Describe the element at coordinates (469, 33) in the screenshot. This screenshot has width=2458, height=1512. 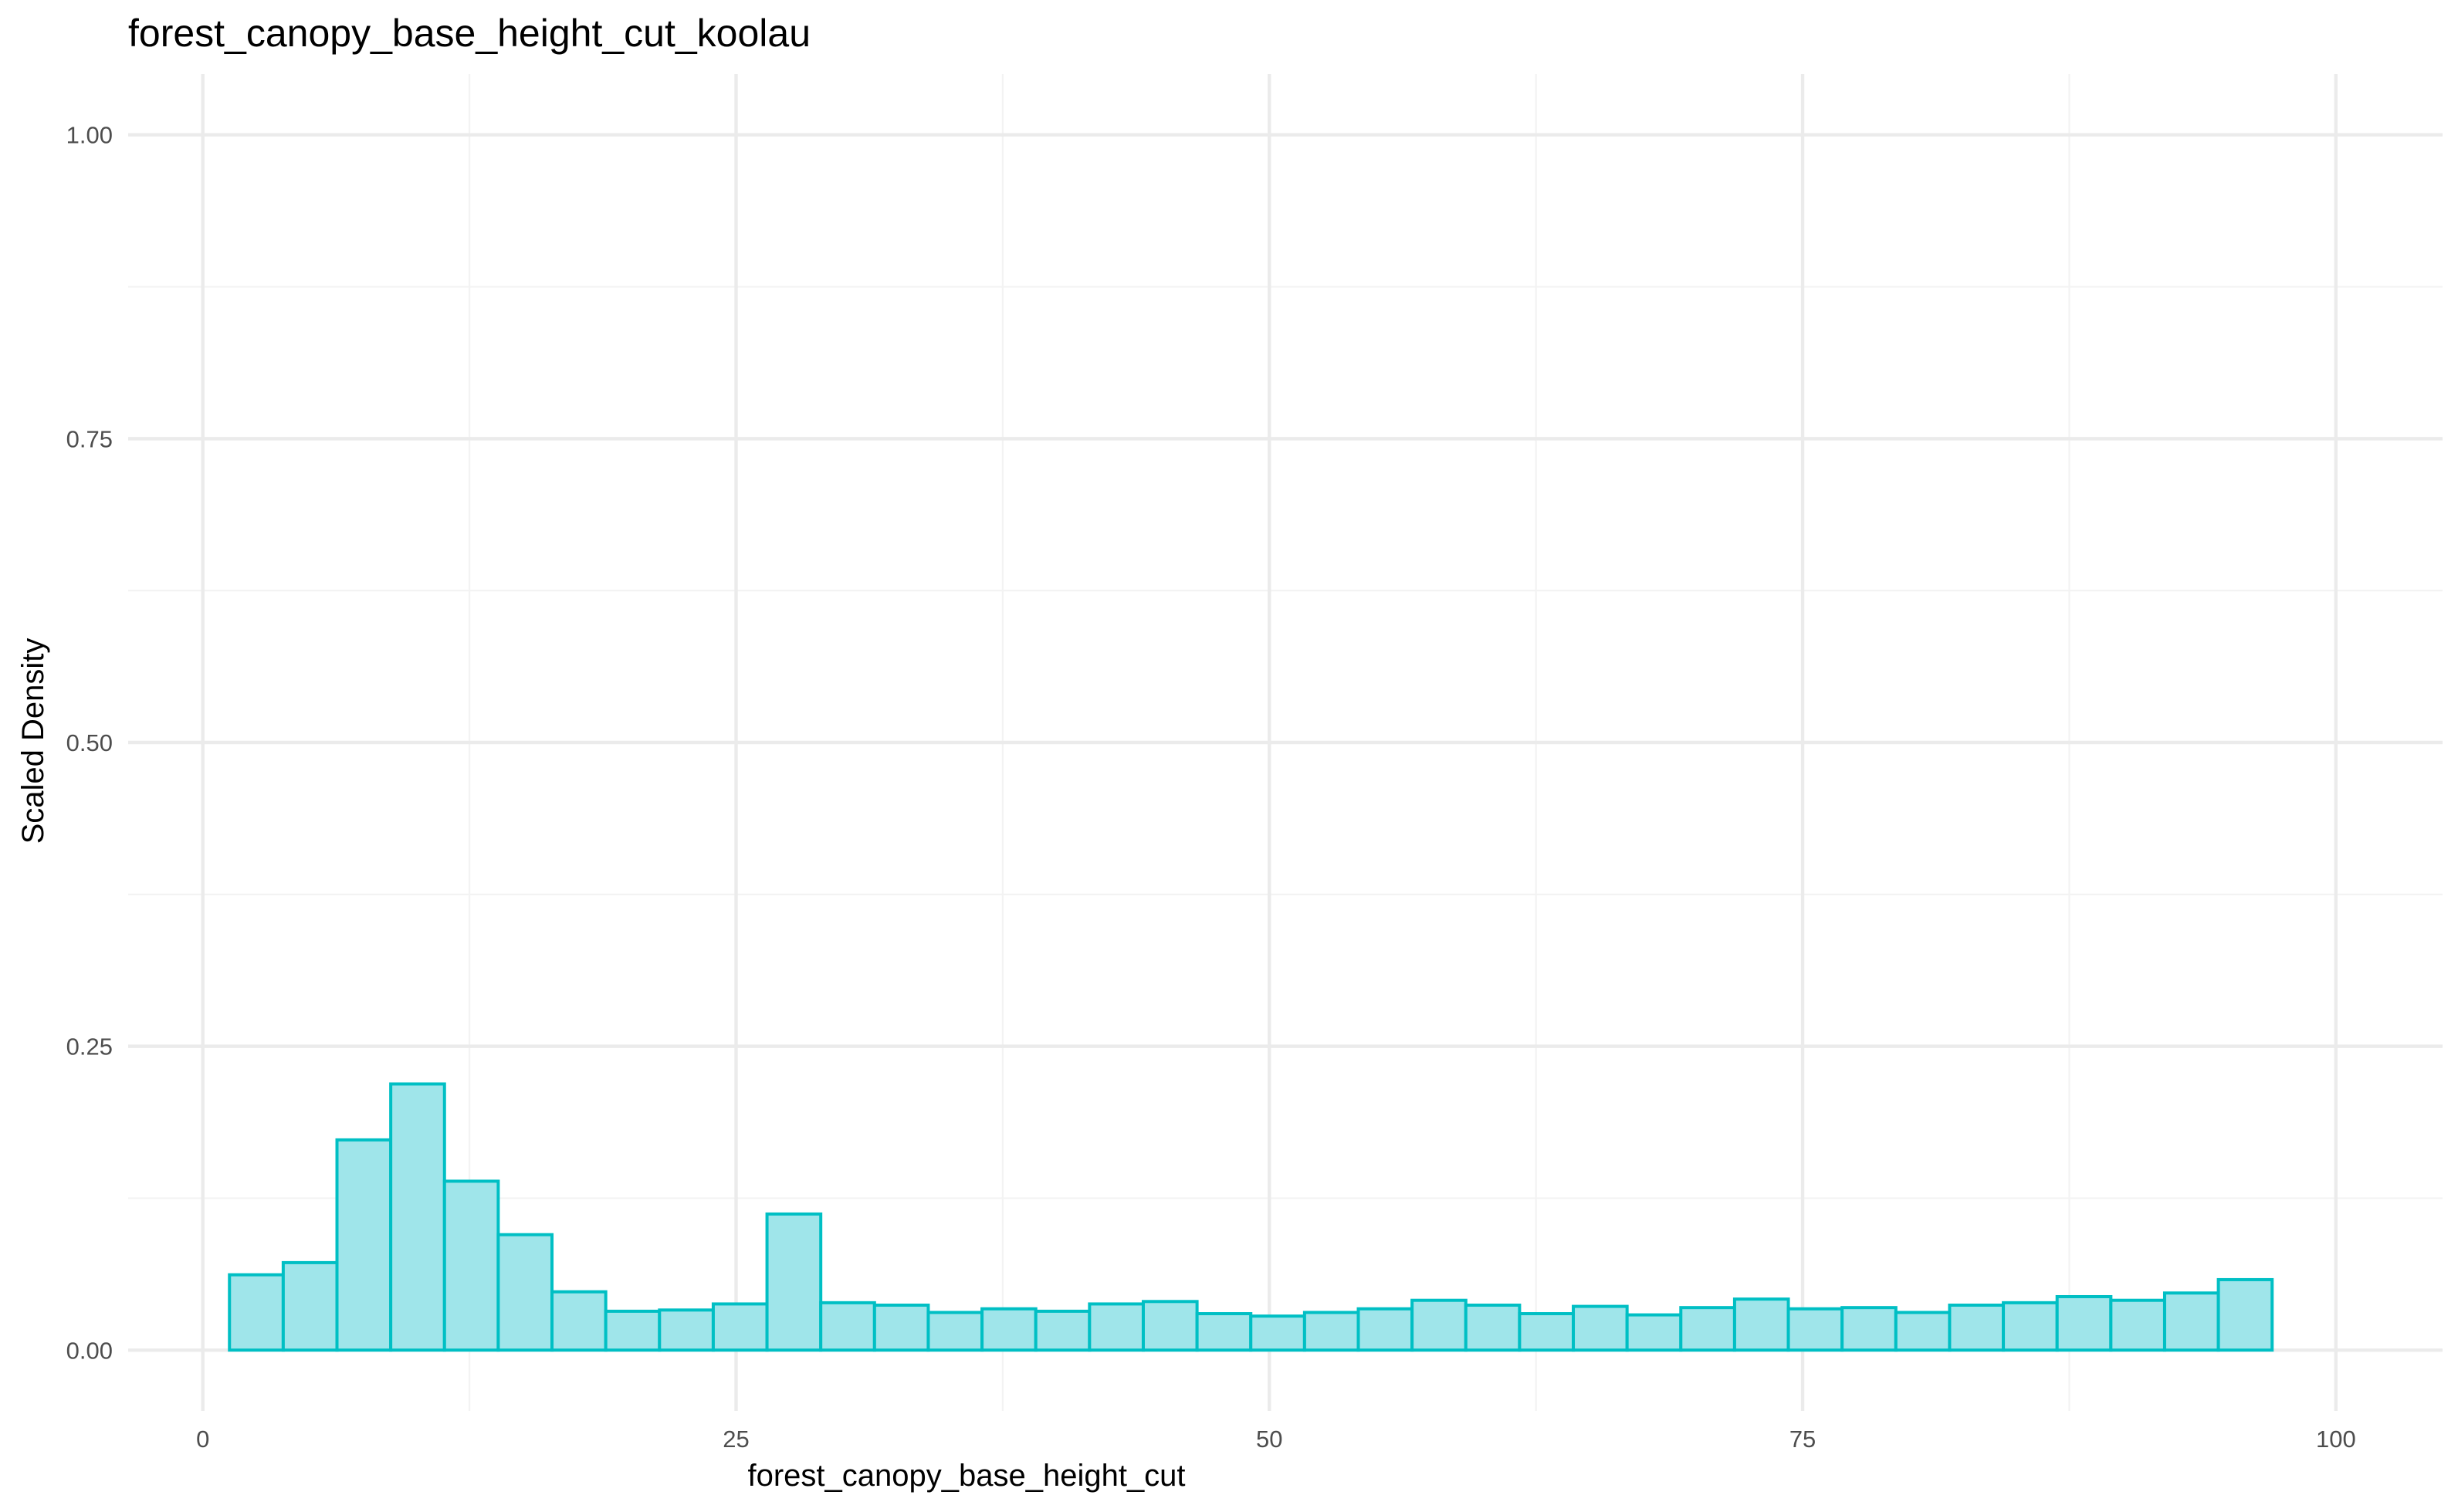
I see `chart-title: forest_canopy_base_height_cut_koolau` at that location.